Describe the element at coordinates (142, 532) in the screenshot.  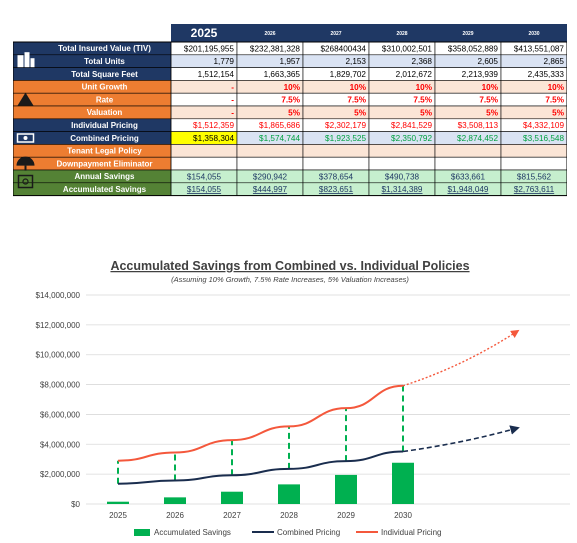
I see `legend-swatch-accumulated-savings` at that location.